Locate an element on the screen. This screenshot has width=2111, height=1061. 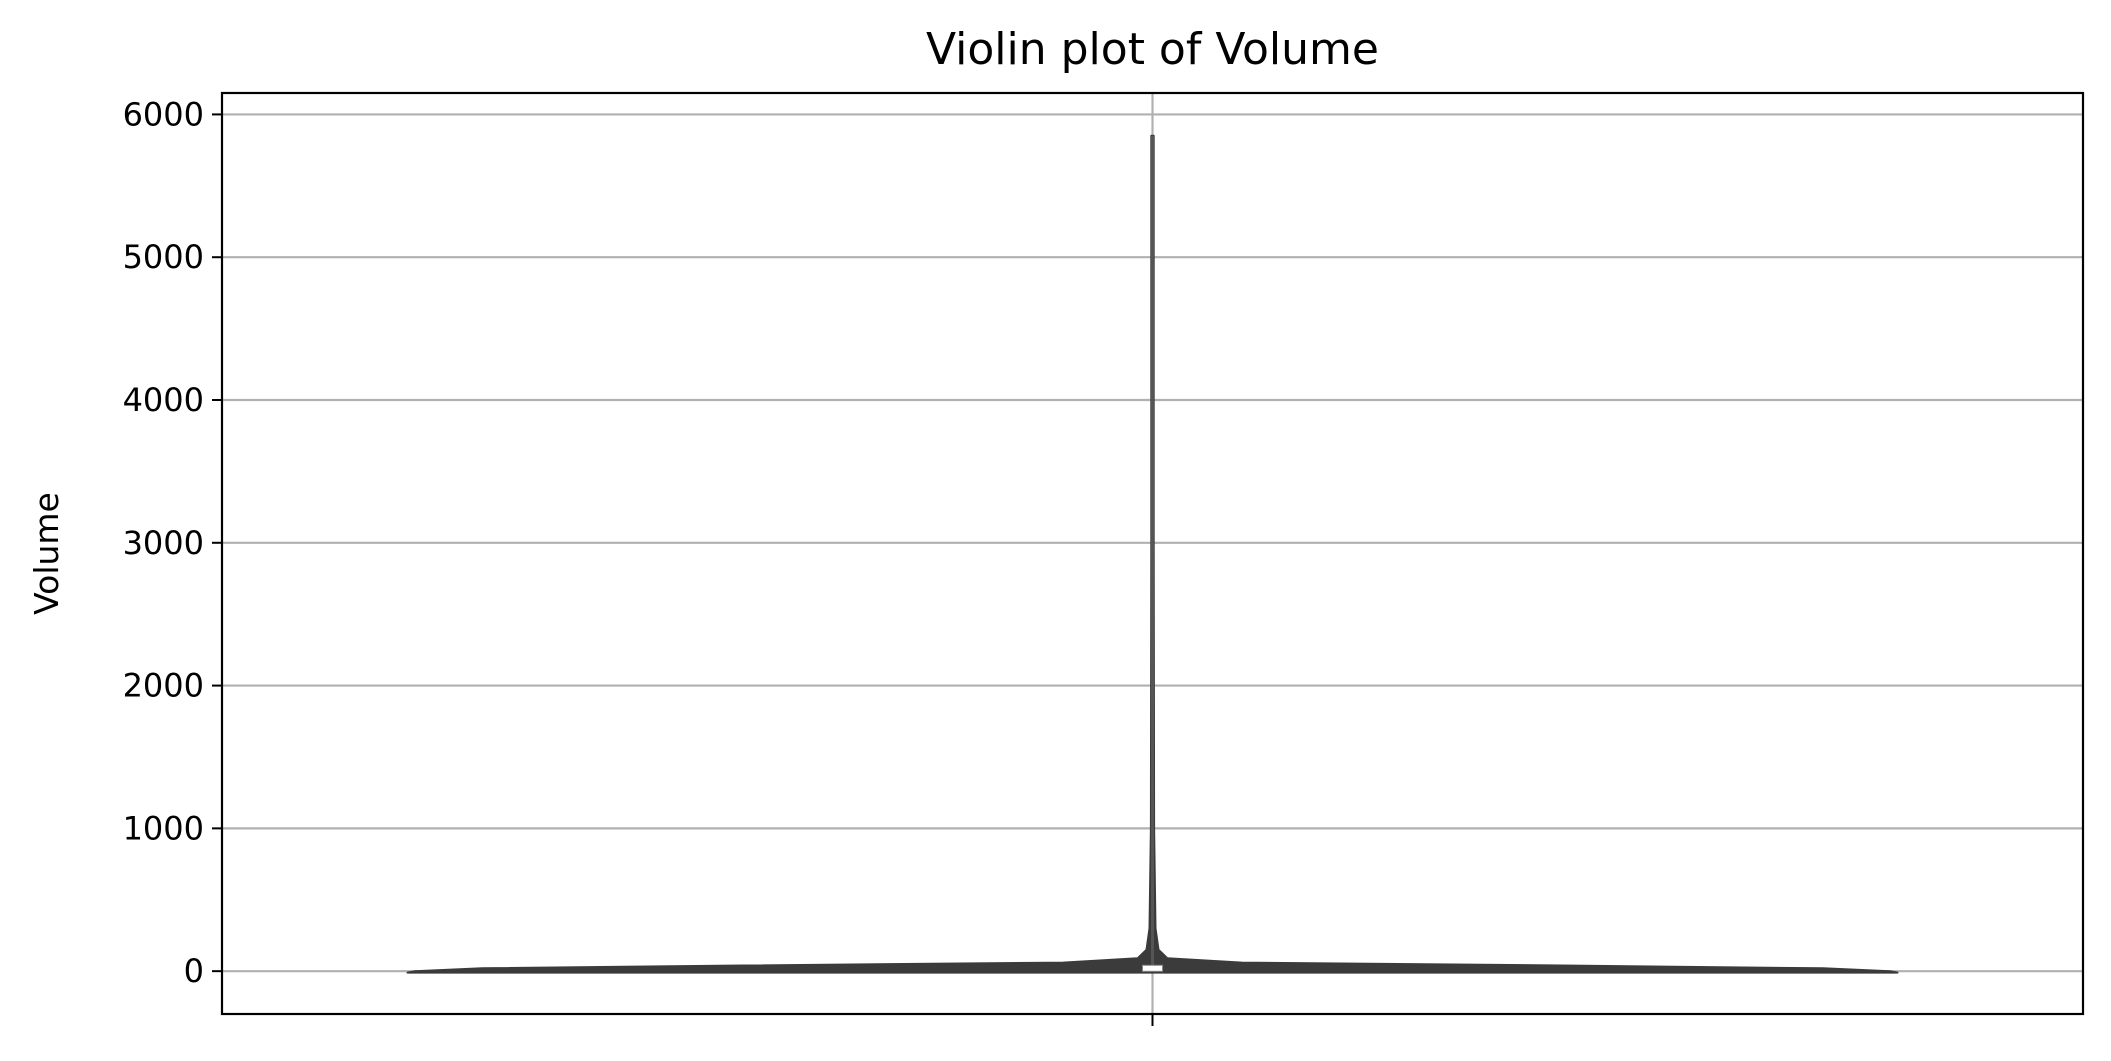
y-axis-label: Volume is located at coordinates (46, 553).